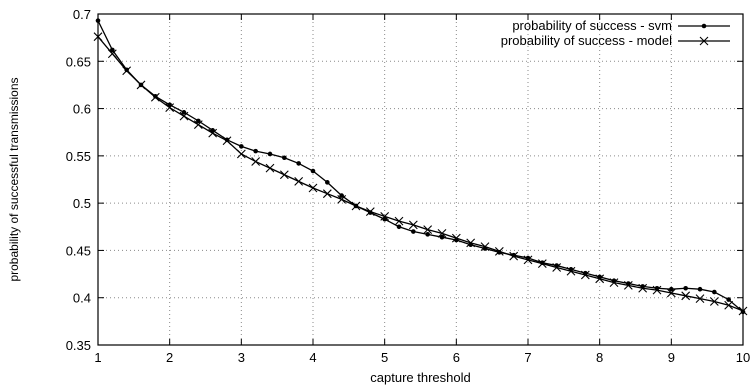 The image size is (754, 385). I want to click on y-tick-label: 0.7, so click(82, 14).